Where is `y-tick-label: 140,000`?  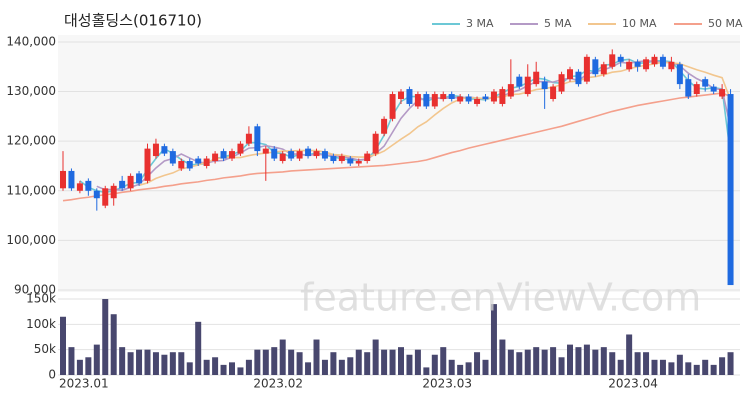
y-tick-label: 140,000 is located at coordinates (31, 41).